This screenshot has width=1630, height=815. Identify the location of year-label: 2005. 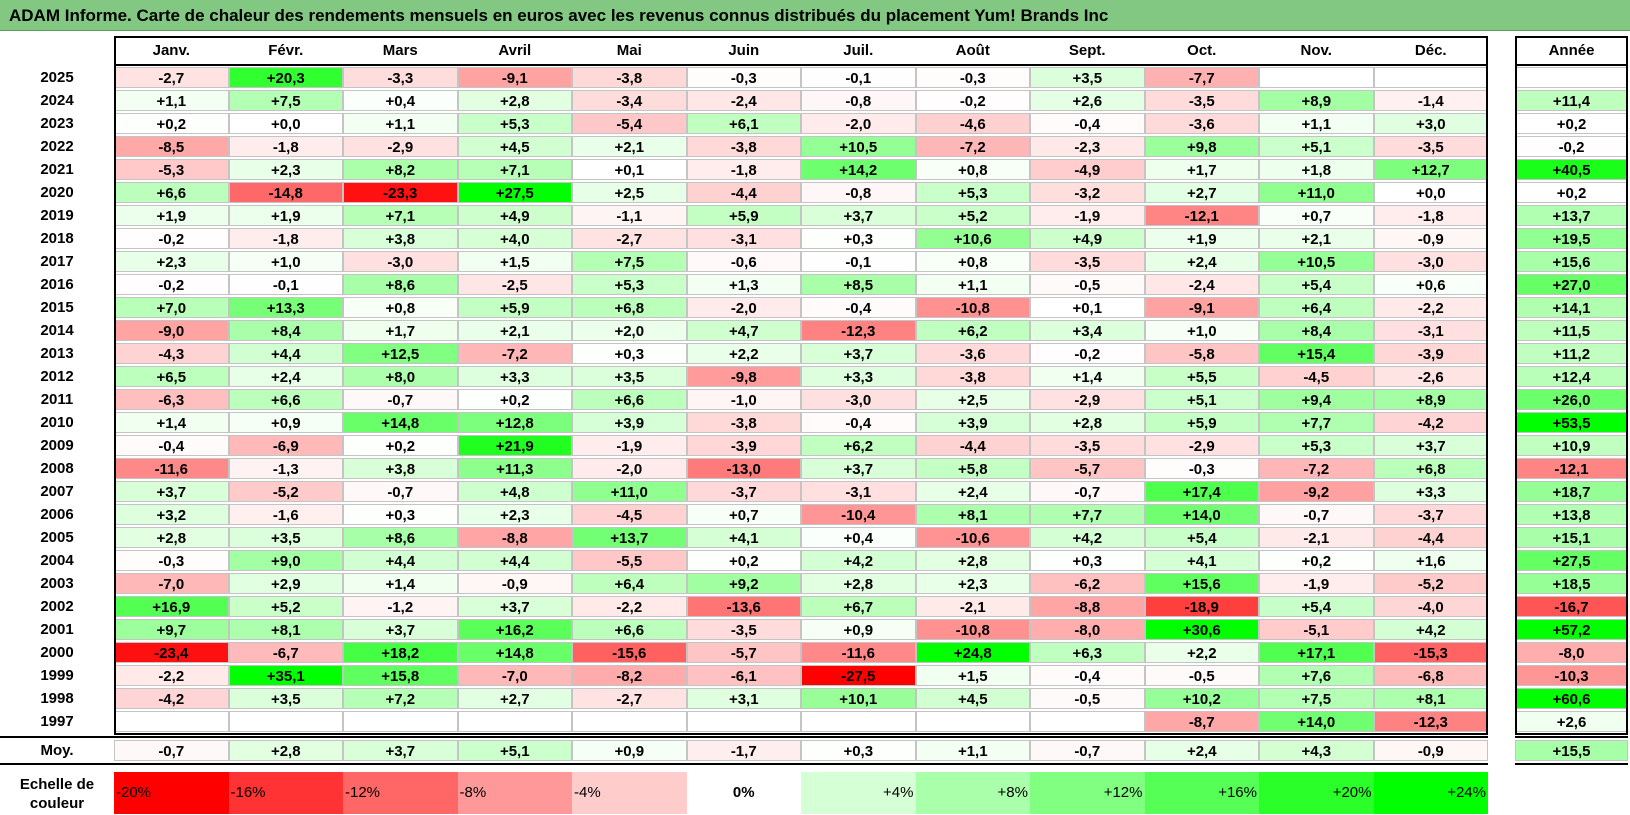
(57, 537).